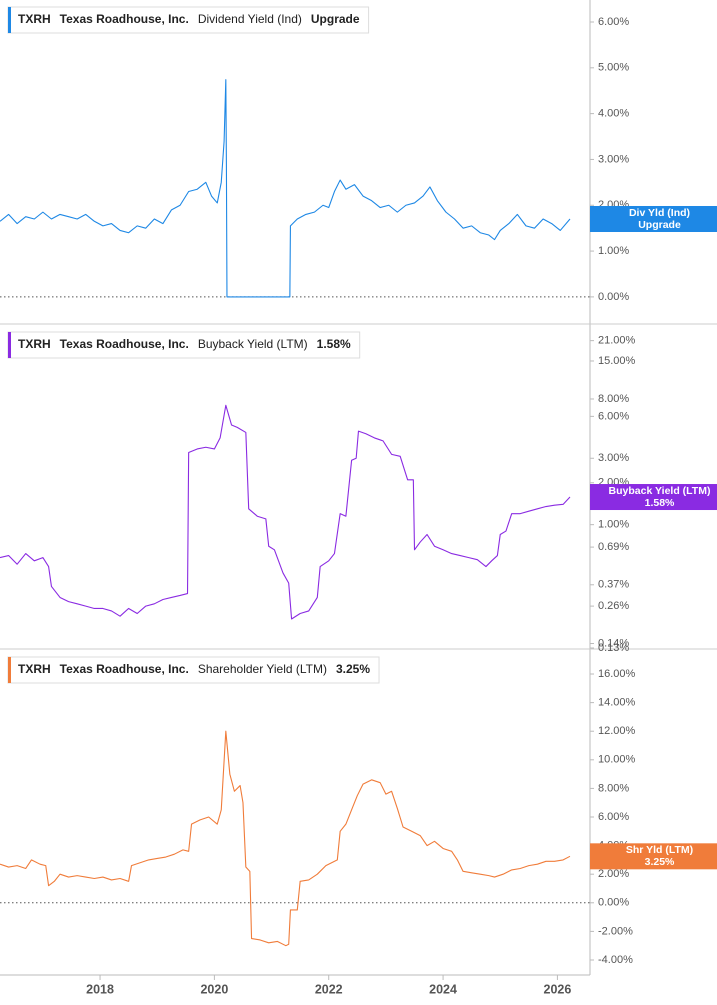 Image resolution: width=717 pixels, height=1005 pixels. Describe the element at coordinates (613, 643) in the screenshot. I see `y-tick-label: 0.14%` at that location.